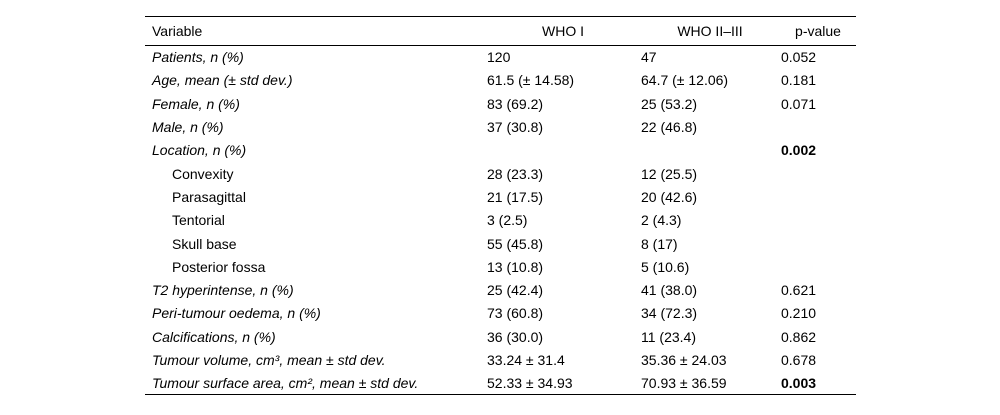 The width and height of the screenshot is (1000, 415). I want to click on cell-variable: Posterior fossa, so click(219, 266).